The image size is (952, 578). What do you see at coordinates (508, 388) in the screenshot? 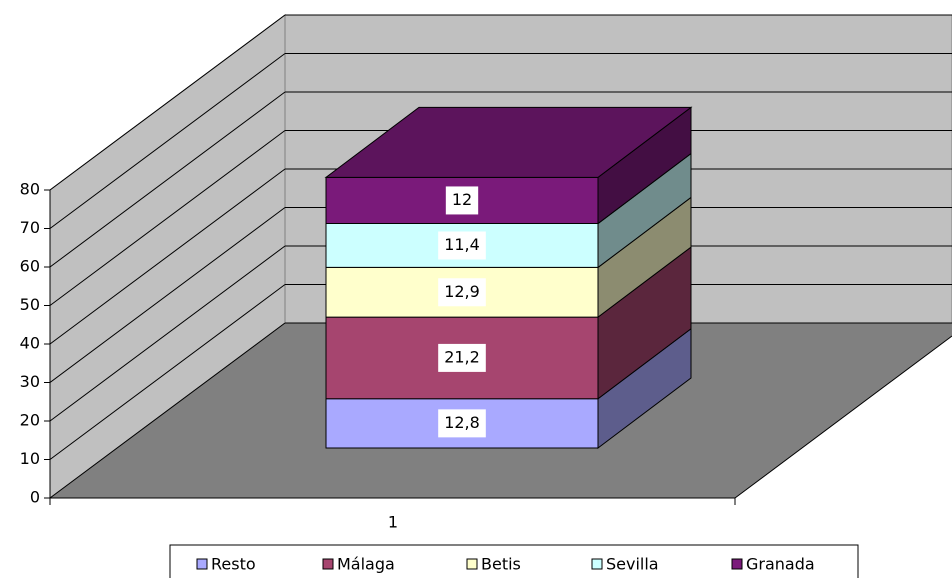
I see `bar-segment: 12,8` at bounding box center [508, 388].